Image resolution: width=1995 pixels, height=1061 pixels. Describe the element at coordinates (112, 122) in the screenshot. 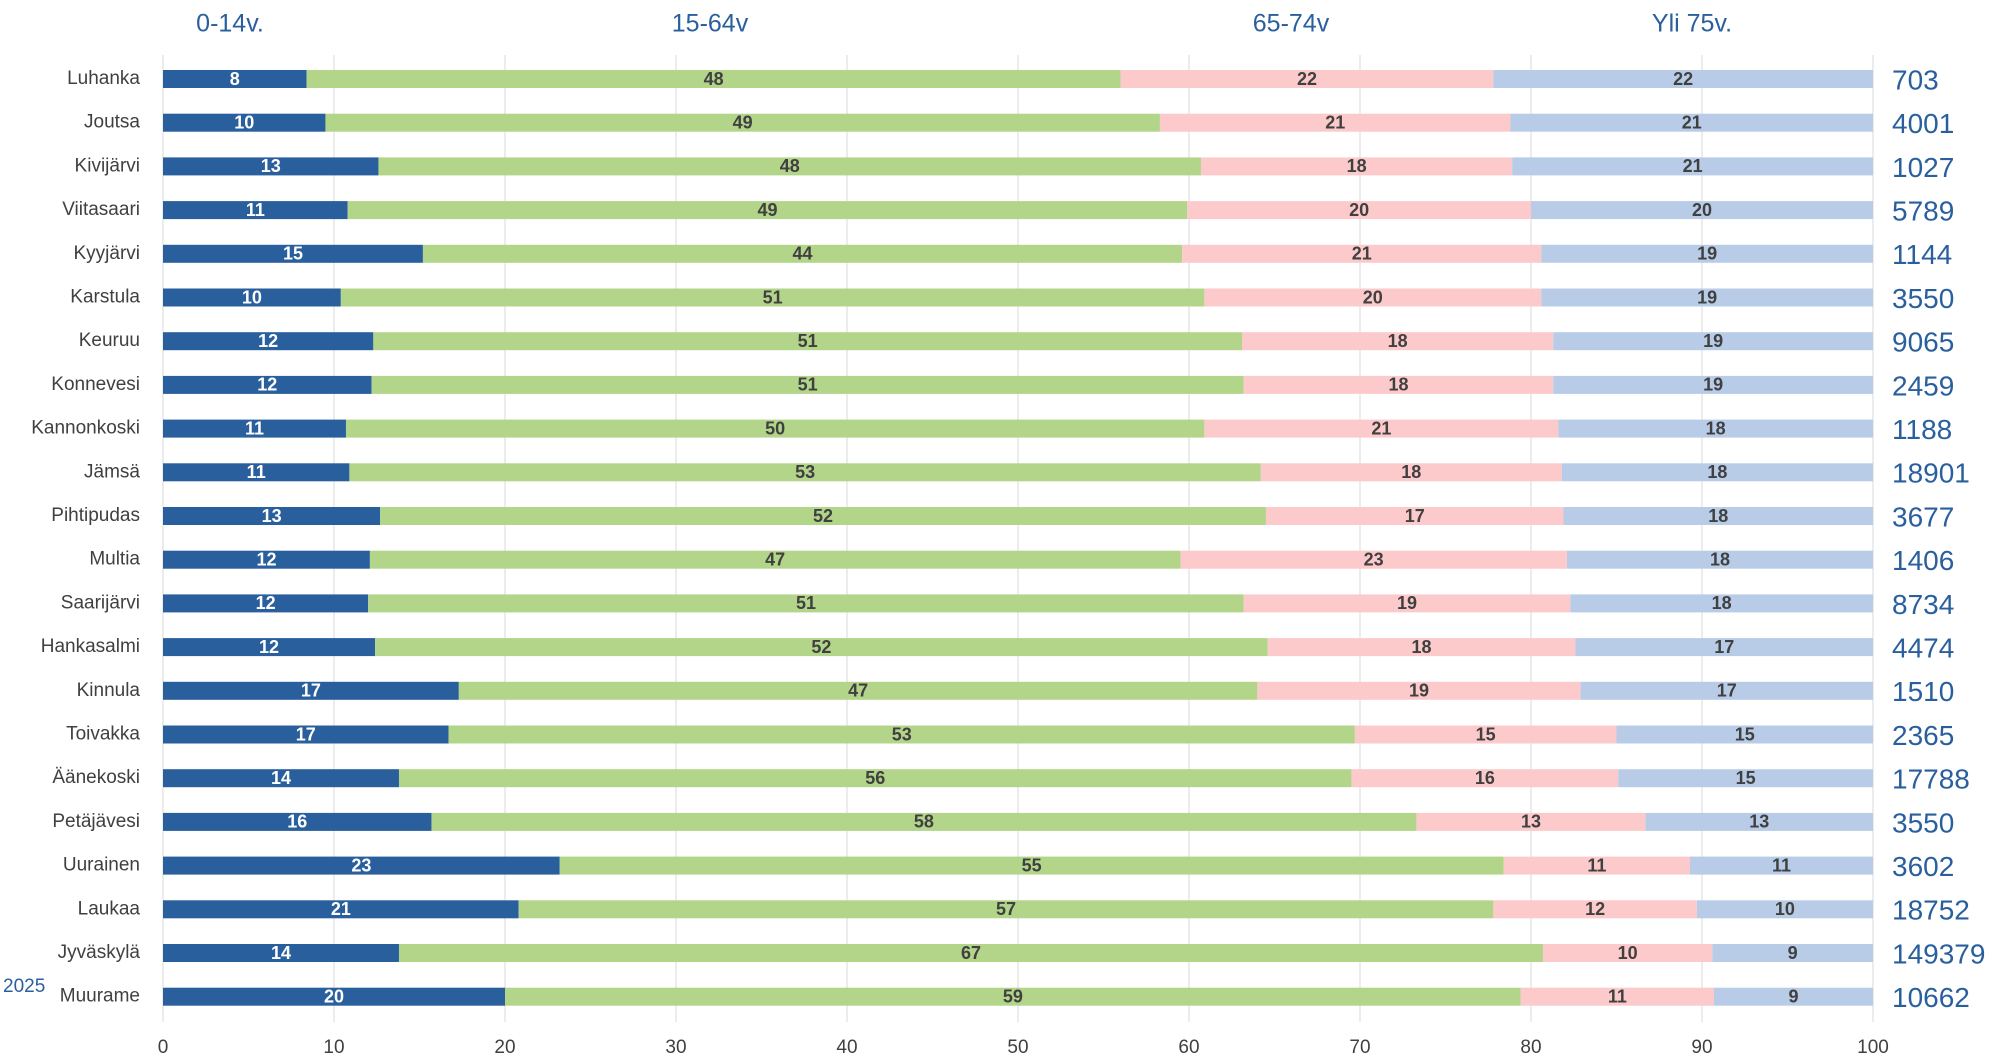

I see `category-label: Joutsa` at that location.